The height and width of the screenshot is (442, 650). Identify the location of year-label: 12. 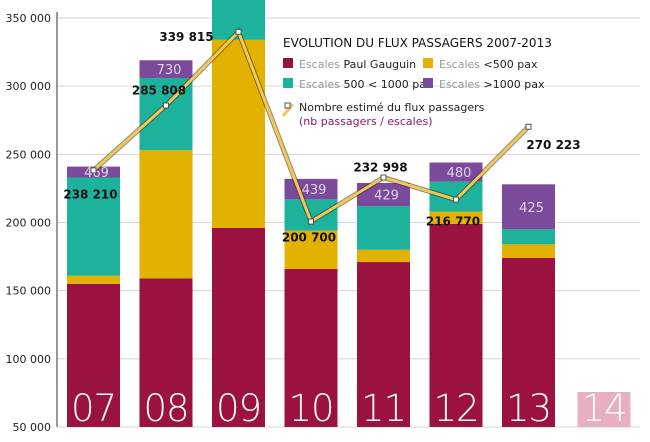
(455, 408).